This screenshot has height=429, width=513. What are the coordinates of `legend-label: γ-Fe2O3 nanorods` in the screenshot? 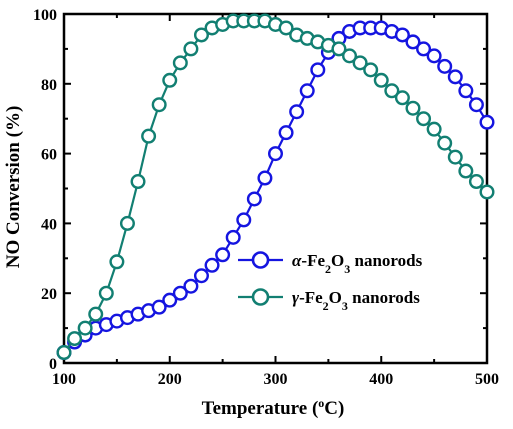 It's located at (356, 300).